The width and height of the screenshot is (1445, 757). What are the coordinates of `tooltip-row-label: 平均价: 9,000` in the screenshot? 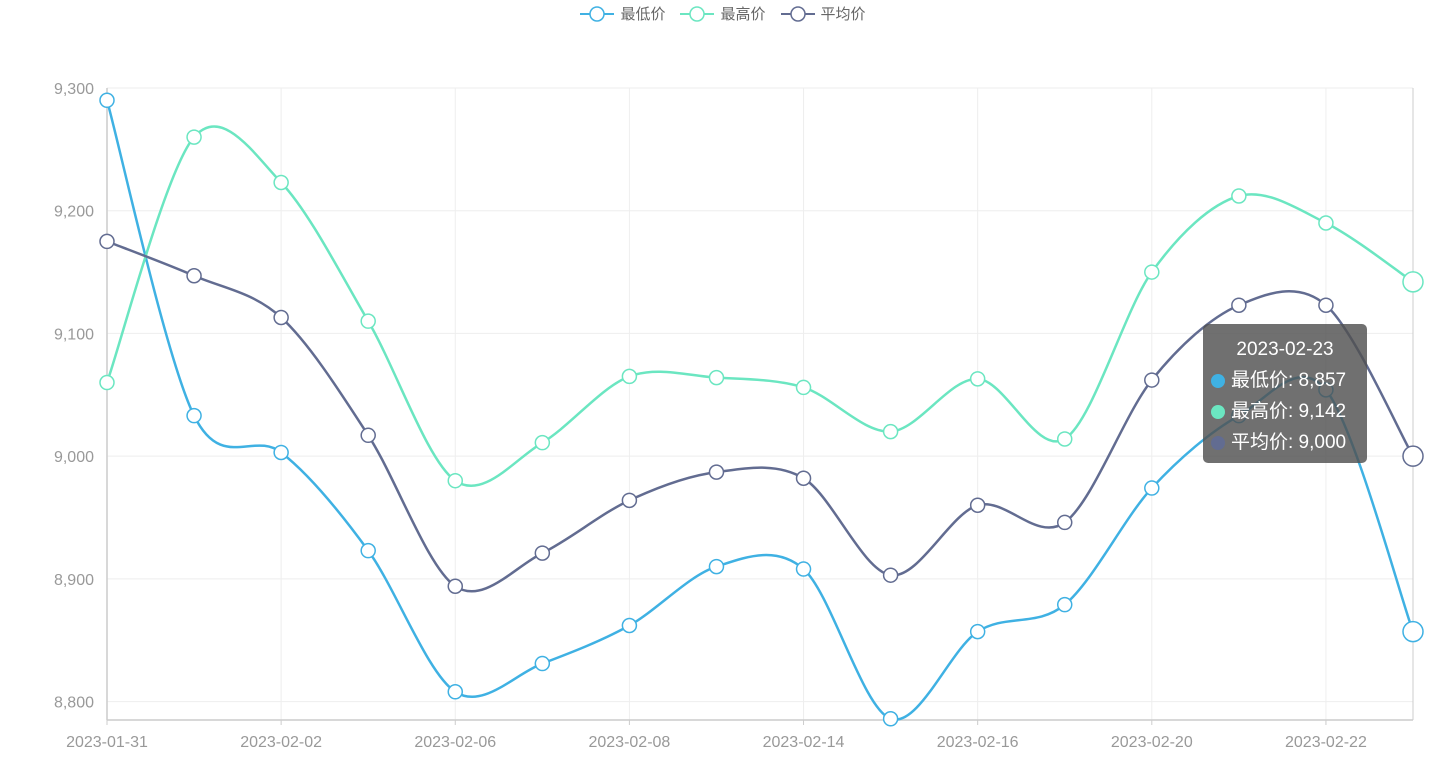 It's located at (1289, 442).